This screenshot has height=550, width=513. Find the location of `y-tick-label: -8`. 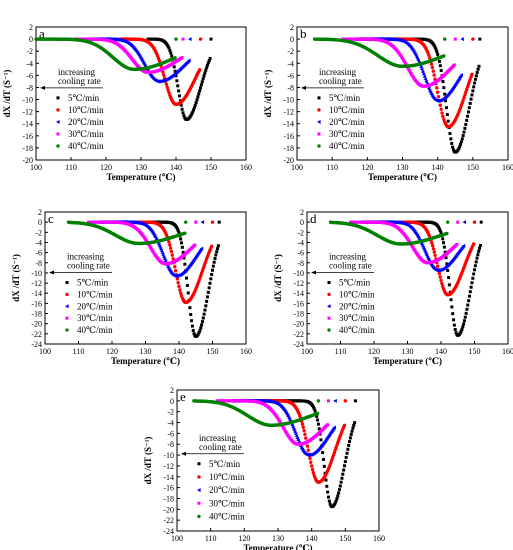

y-tick-label: -8 is located at coordinates (300, 263).